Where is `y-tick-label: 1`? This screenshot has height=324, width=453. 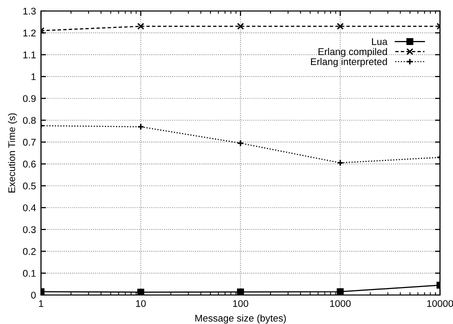 y-tick-label: 1 is located at coordinates (33, 76).